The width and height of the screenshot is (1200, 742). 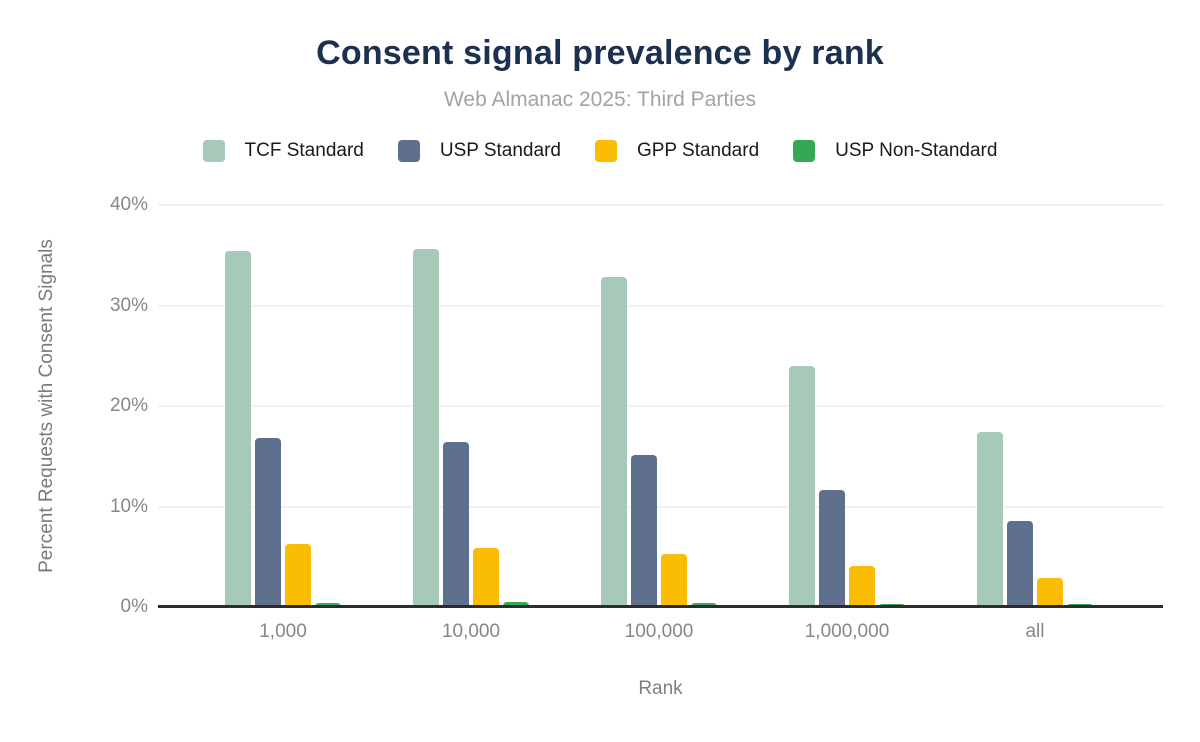 What do you see at coordinates (304, 150) in the screenshot?
I see `legend-label: TCF Standard` at bounding box center [304, 150].